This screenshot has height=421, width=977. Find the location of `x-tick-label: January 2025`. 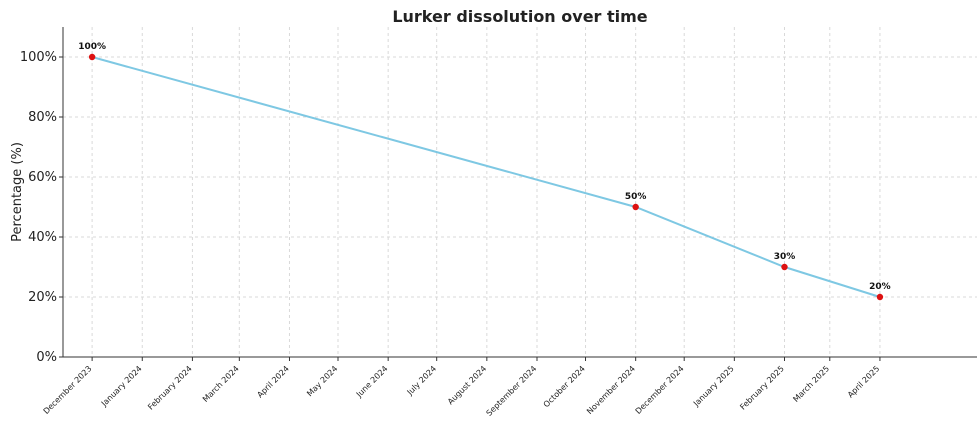

x-tick-label: January 2025 is located at coordinates (713, 386).